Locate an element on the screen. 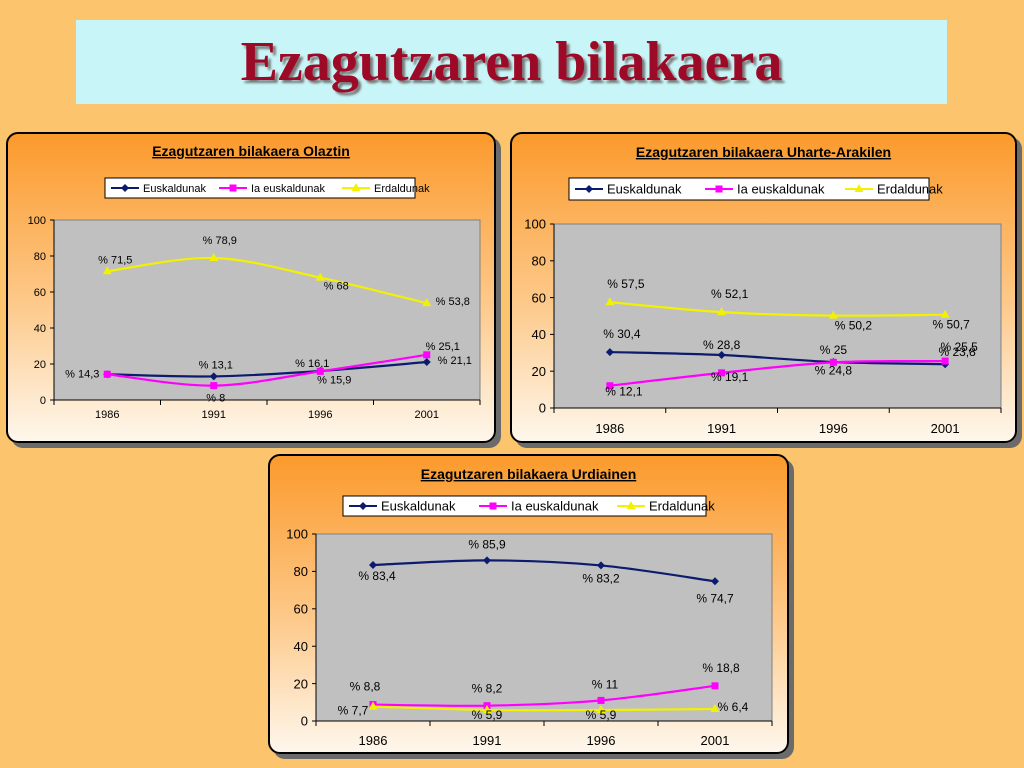 This screenshot has height=768, width=1024. data-label: % 57,5 is located at coordinates (626, 284).